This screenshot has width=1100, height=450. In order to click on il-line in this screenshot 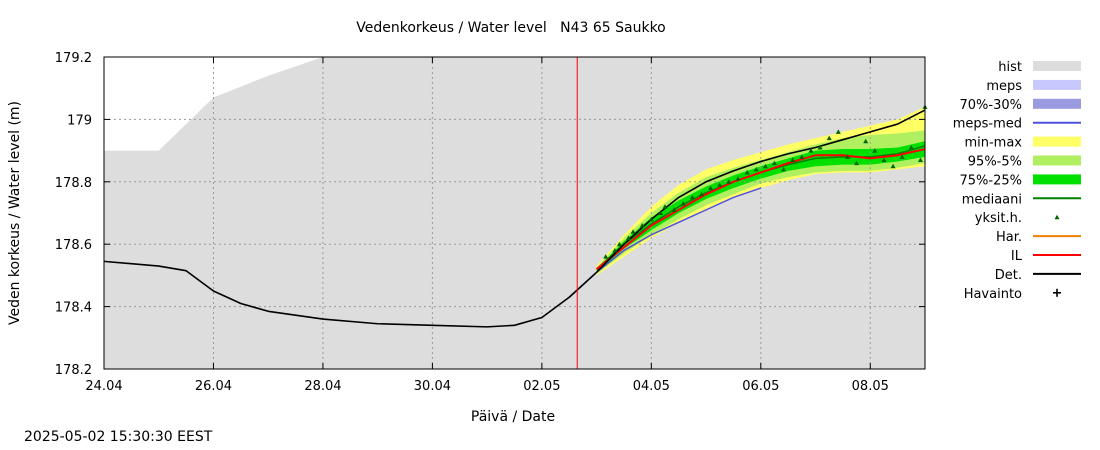, I will do `click(760, 209)`.